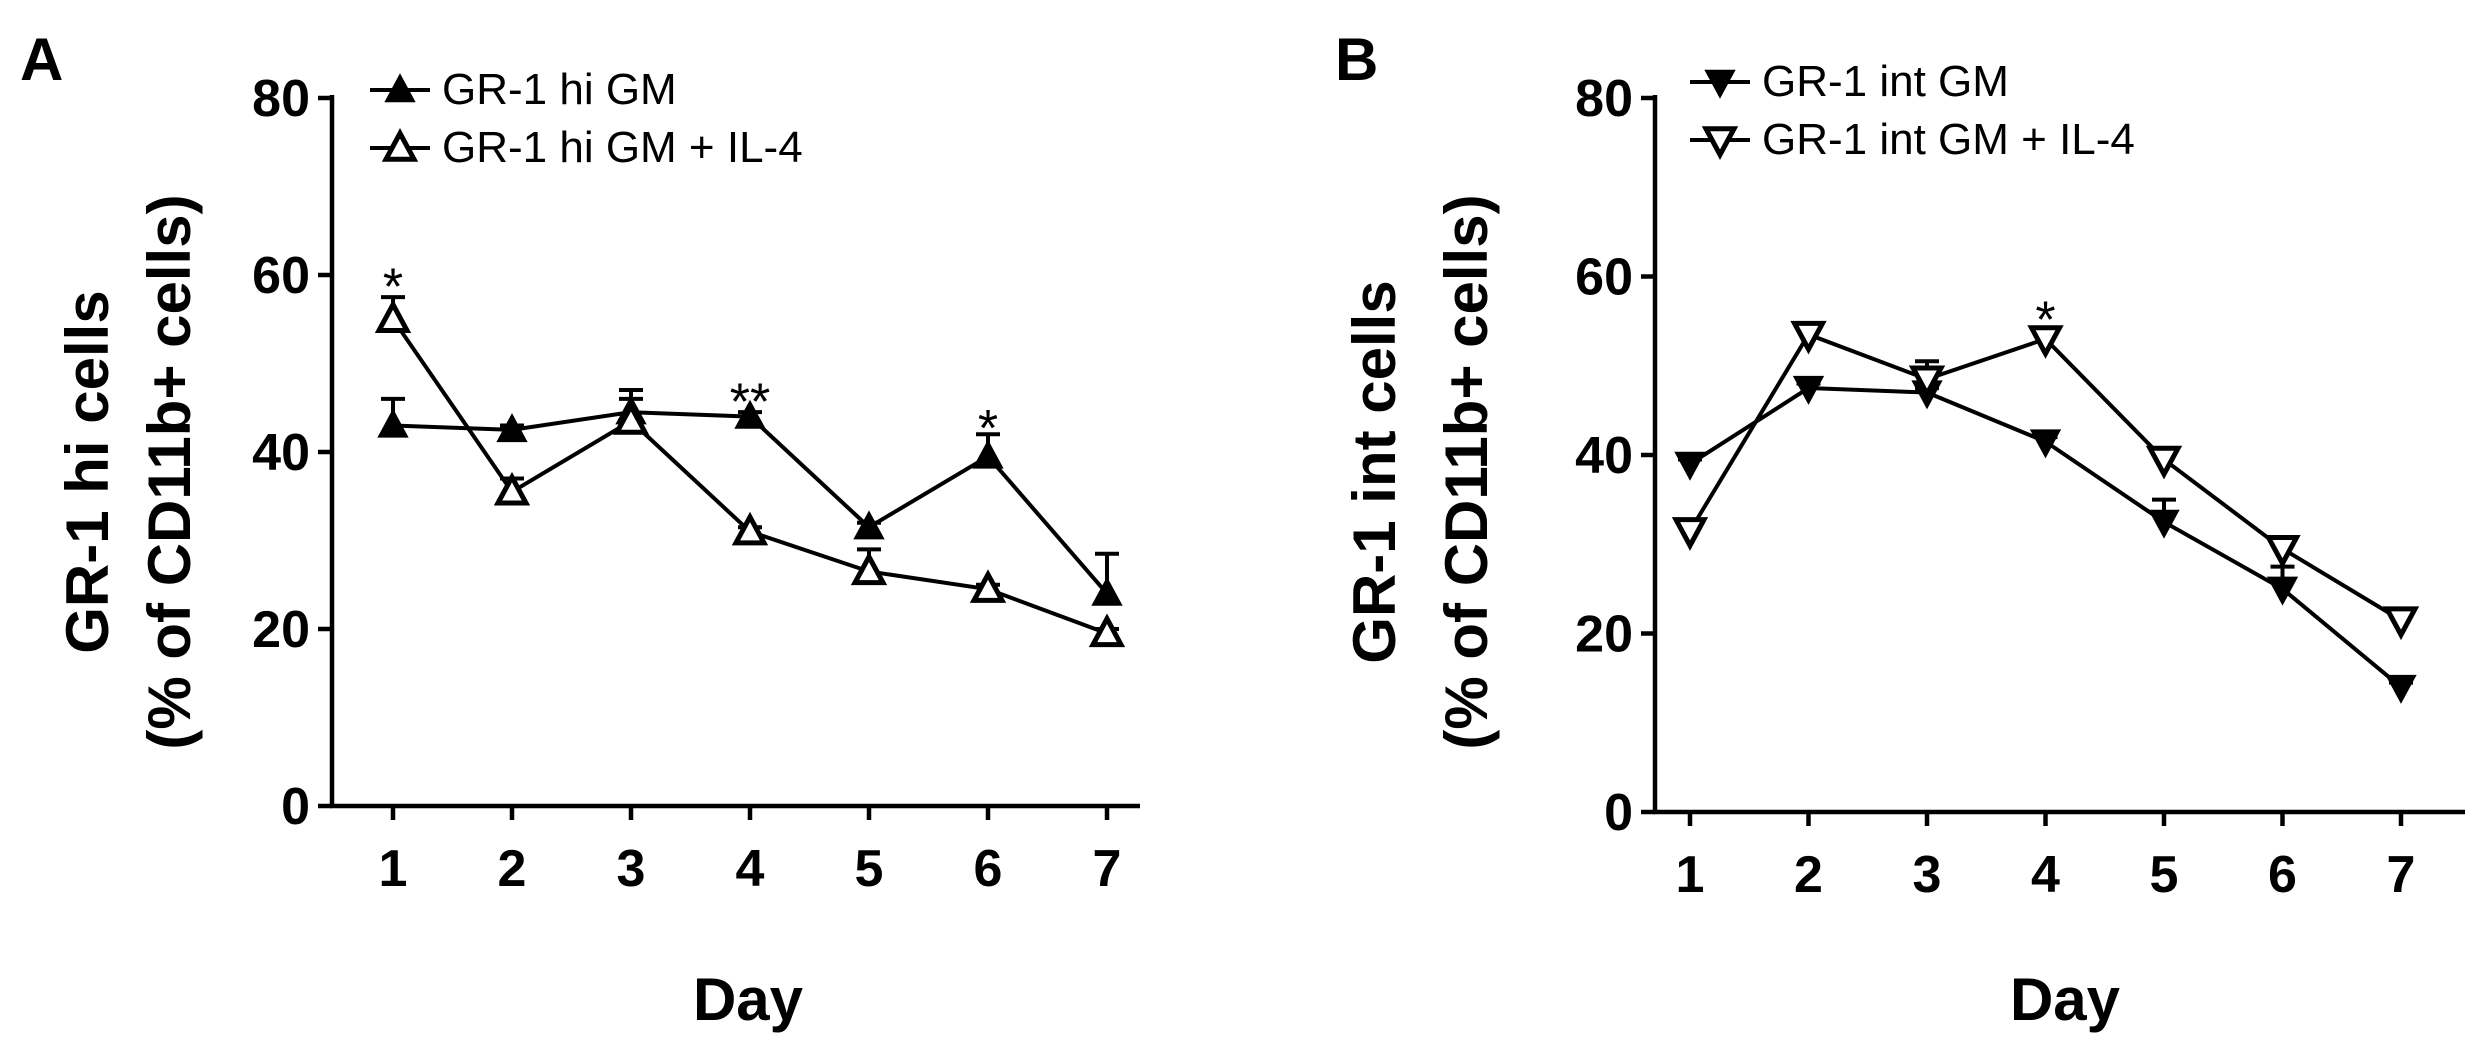  What do you see at coordinates (1356, 59) in the screenshot?
I see `panel-label: B` at bounding box center [1356, 59].